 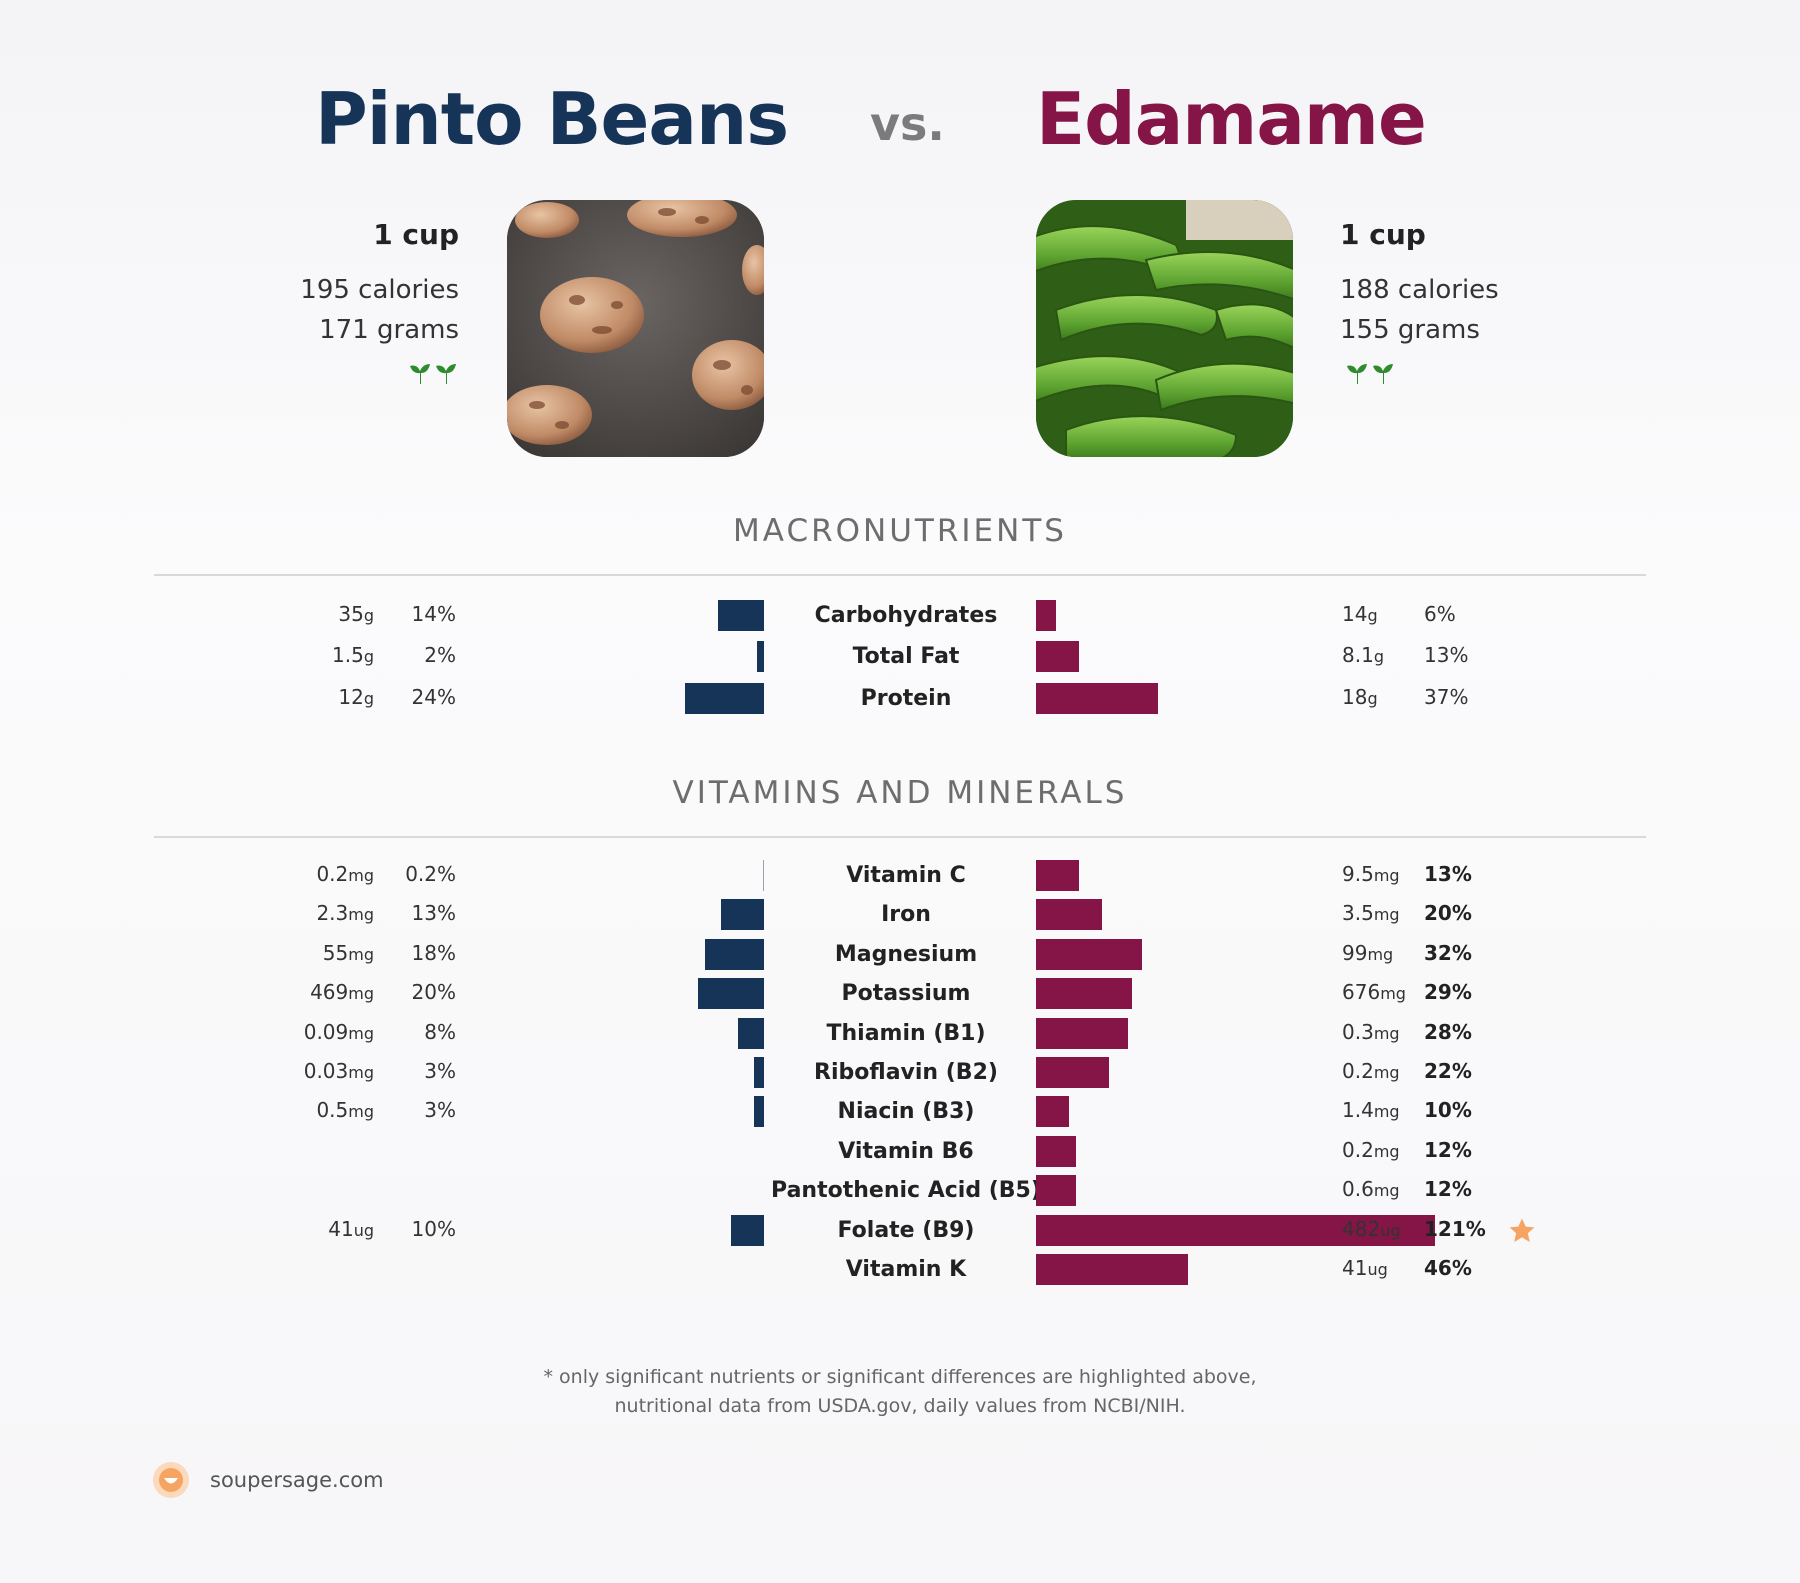 I want to click on star-icon, so click(x=1522, y=1231).